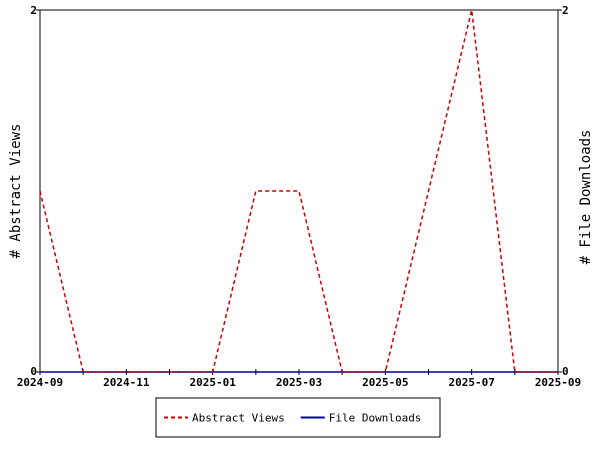 The image size is (600, 450). Describe the element at coordinates (586, 197) in the screenshot. I see `y2-axis-title: # File Downloads` at that location.